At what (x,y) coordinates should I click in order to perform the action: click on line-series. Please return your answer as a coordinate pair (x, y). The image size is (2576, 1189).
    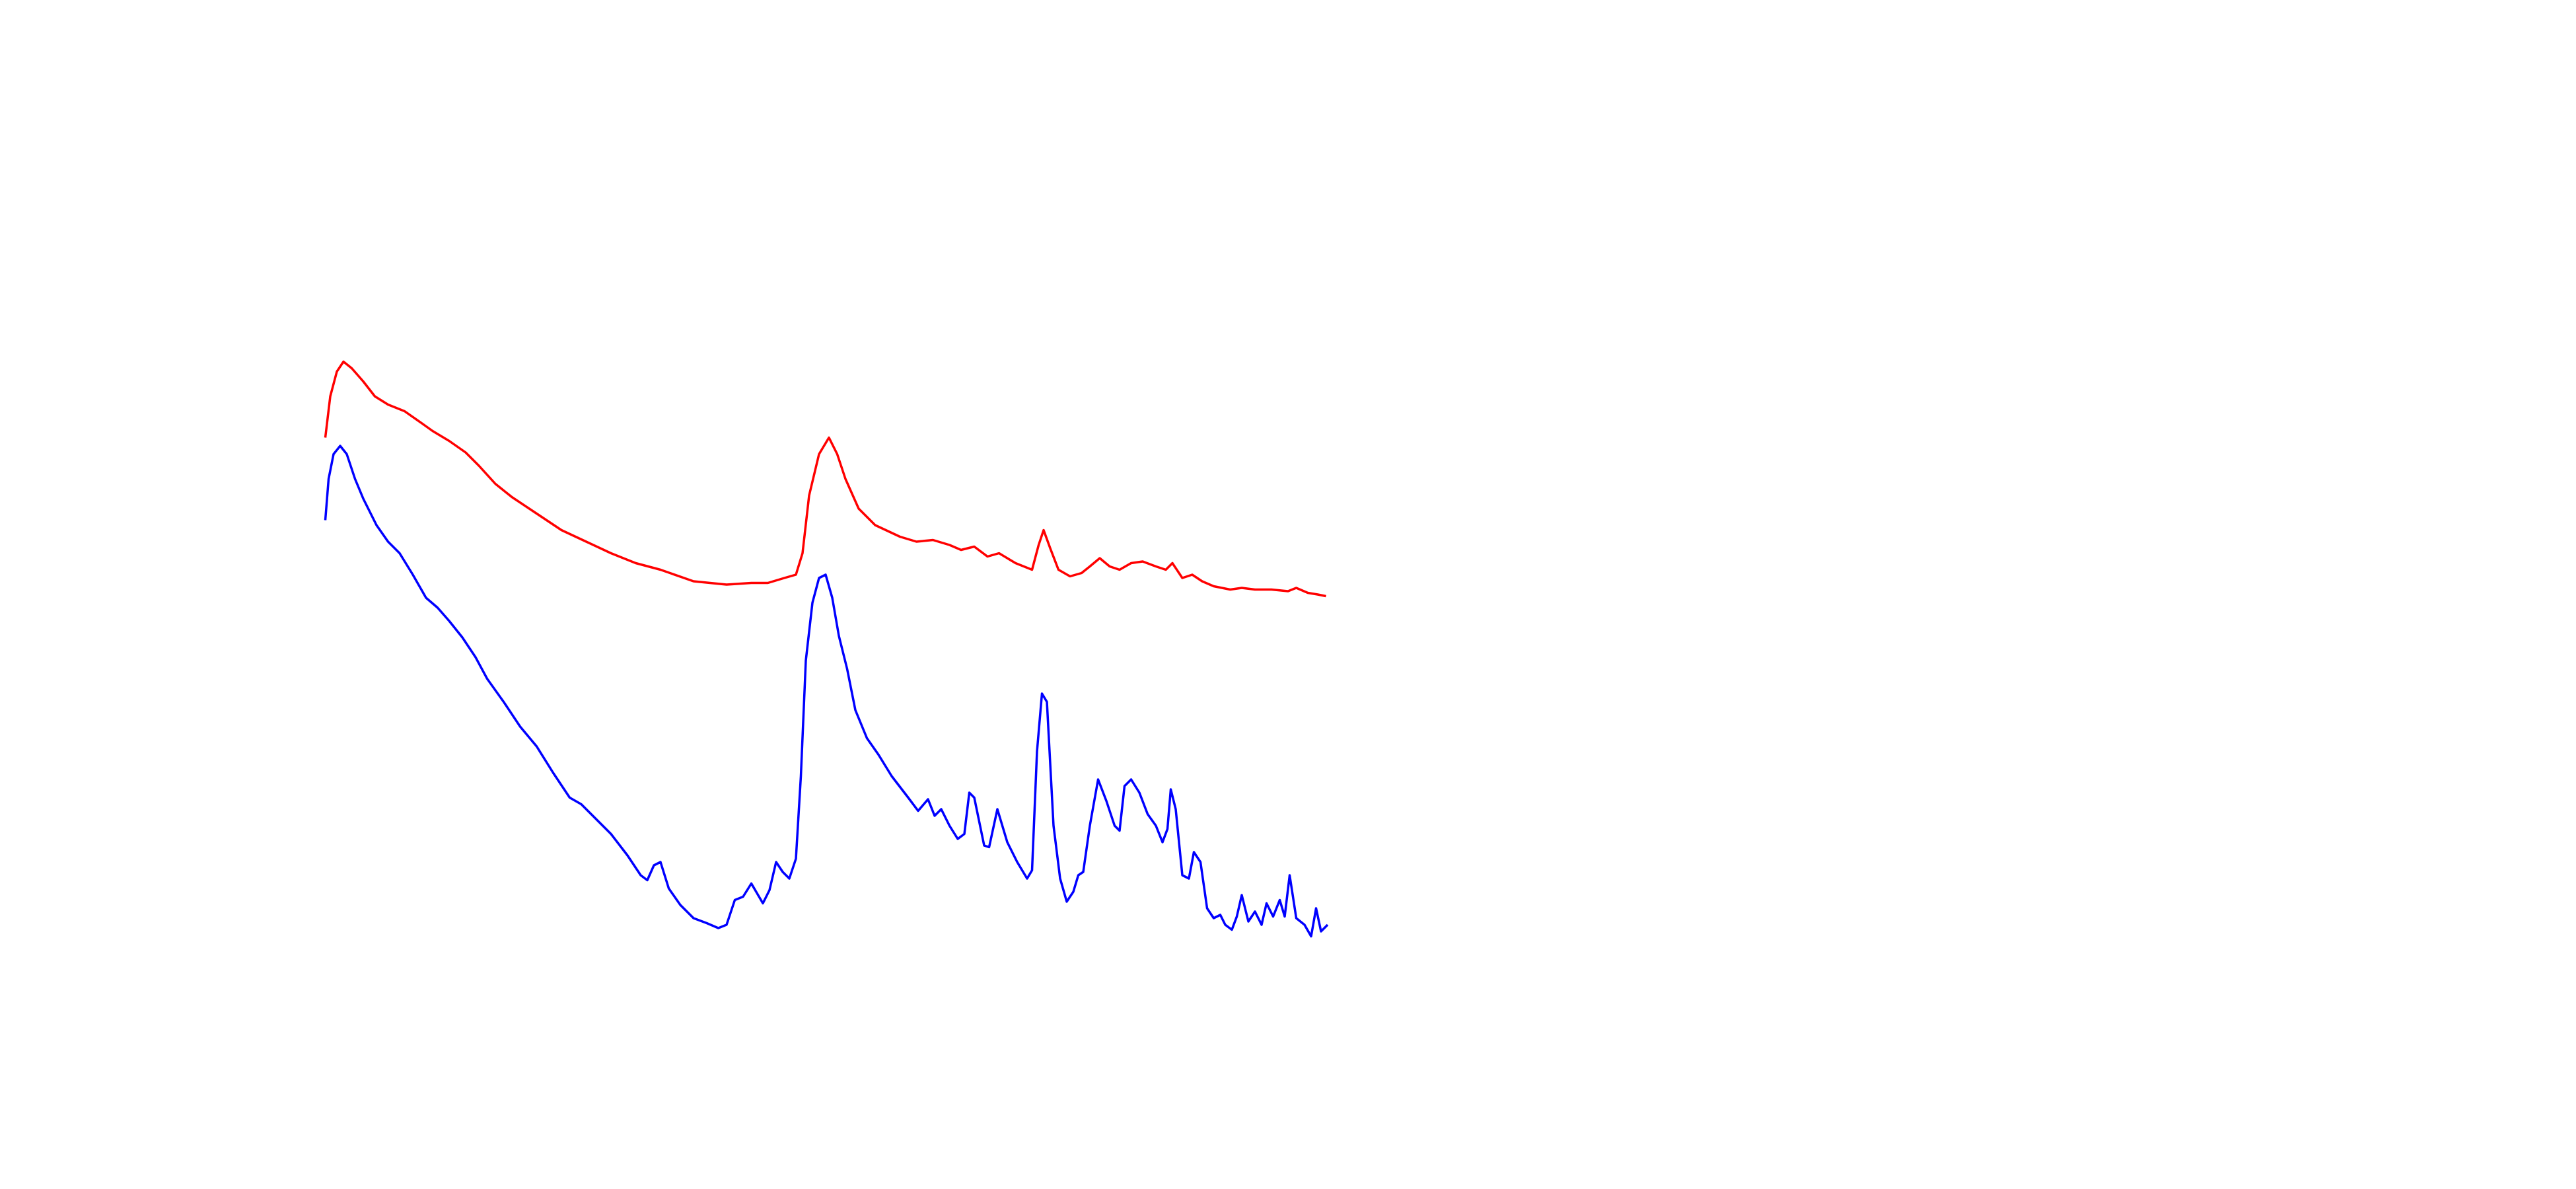
    Looking at the image, I should click on (825, 479).